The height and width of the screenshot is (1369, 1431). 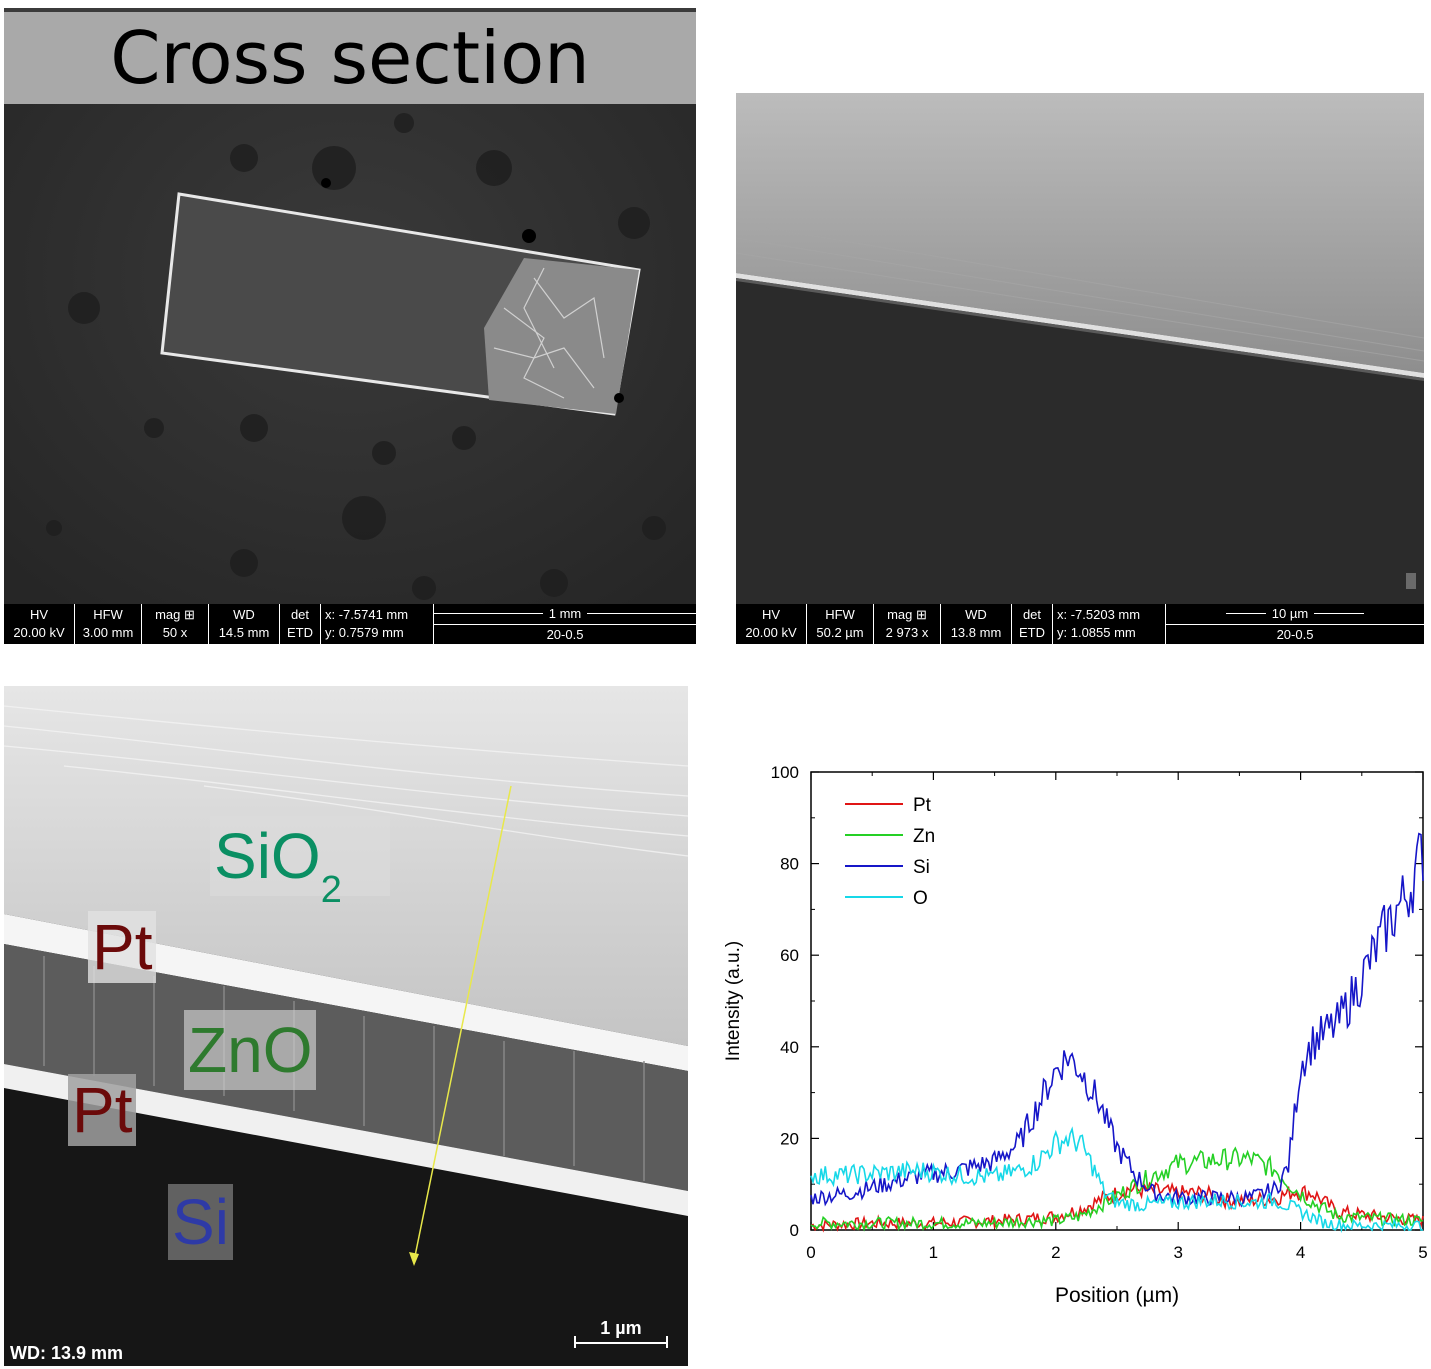 I want to click on series-line-o, so click(x=1116, y=1180).